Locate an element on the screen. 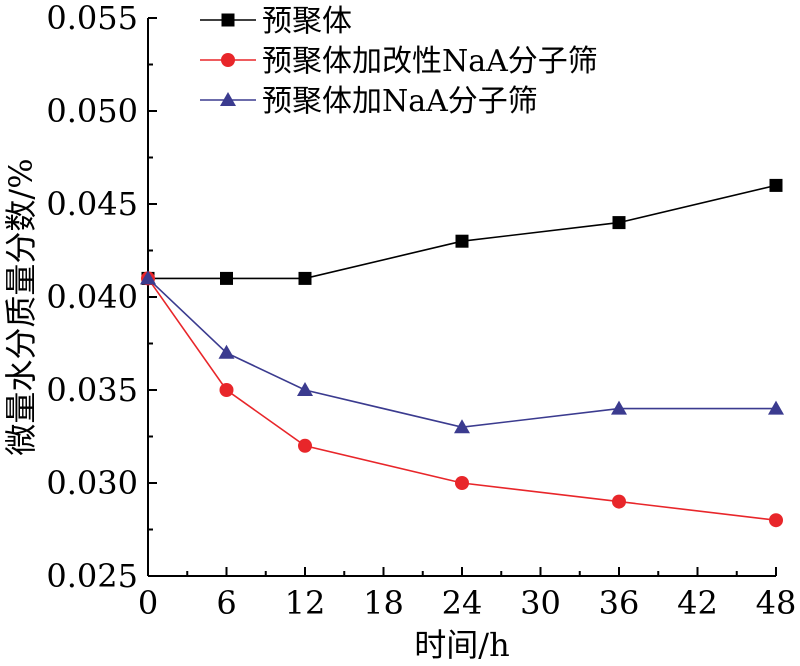 The height and width of the screenshot is (666, 800). x-tick-label: 48 is located at coordinates (776, 603).